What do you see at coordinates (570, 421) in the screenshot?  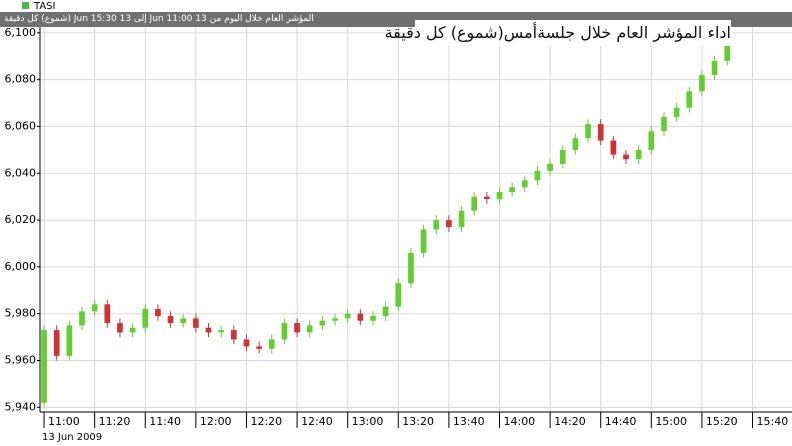 I see `x-tick-label: 14:20` at bounding box center [570, 421].